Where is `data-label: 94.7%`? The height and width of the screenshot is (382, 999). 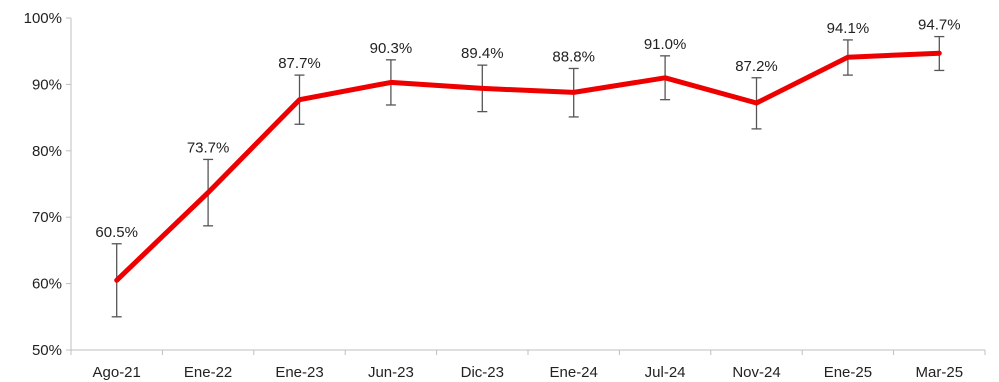
data-label: 94.7% is located at coordinates (939, 25).